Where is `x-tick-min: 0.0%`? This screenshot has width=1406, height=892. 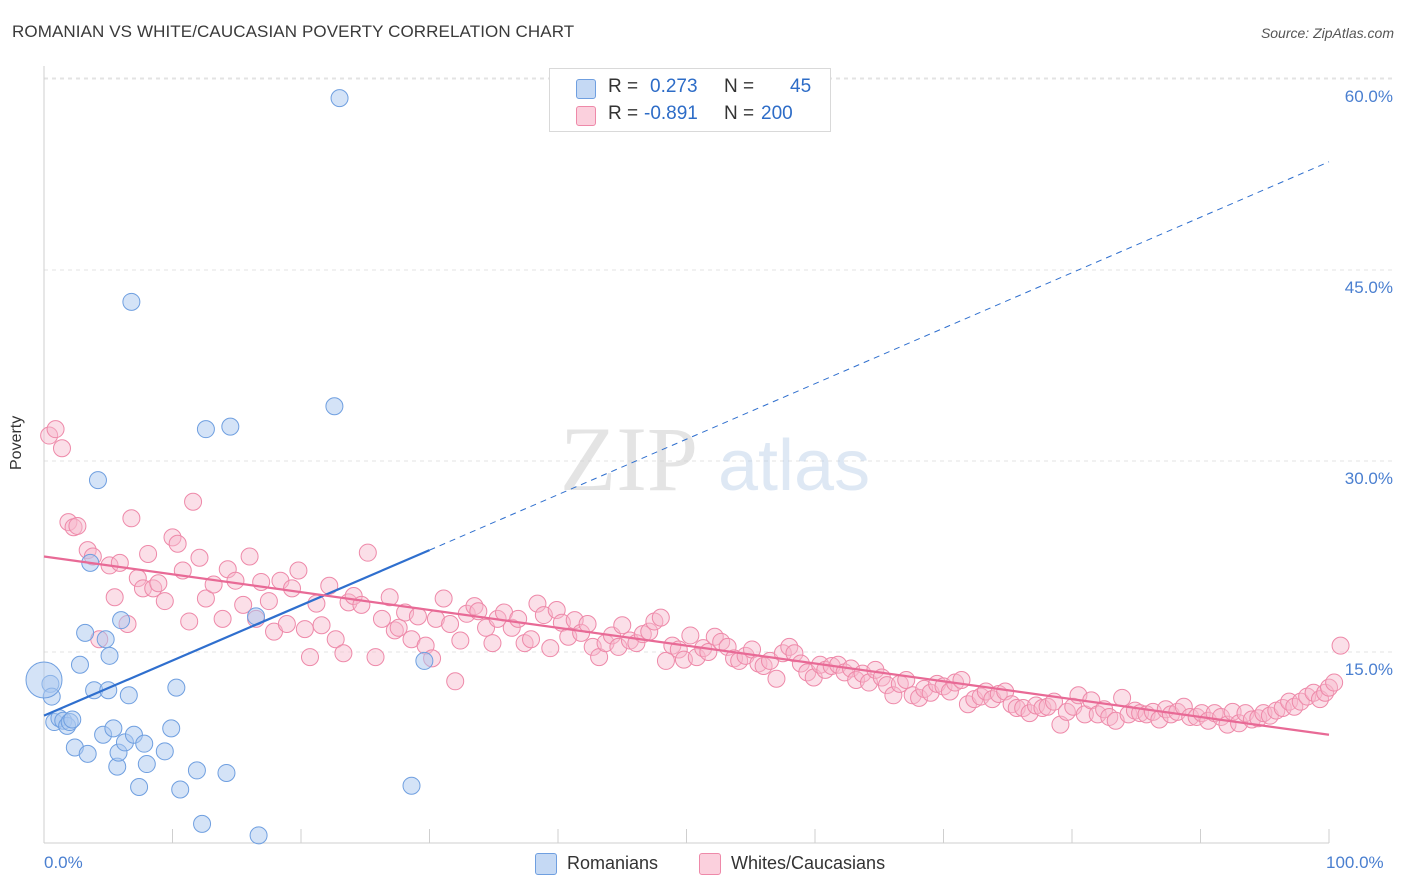
x-tick-min: 0.0% is located at coordinates (63, 862).